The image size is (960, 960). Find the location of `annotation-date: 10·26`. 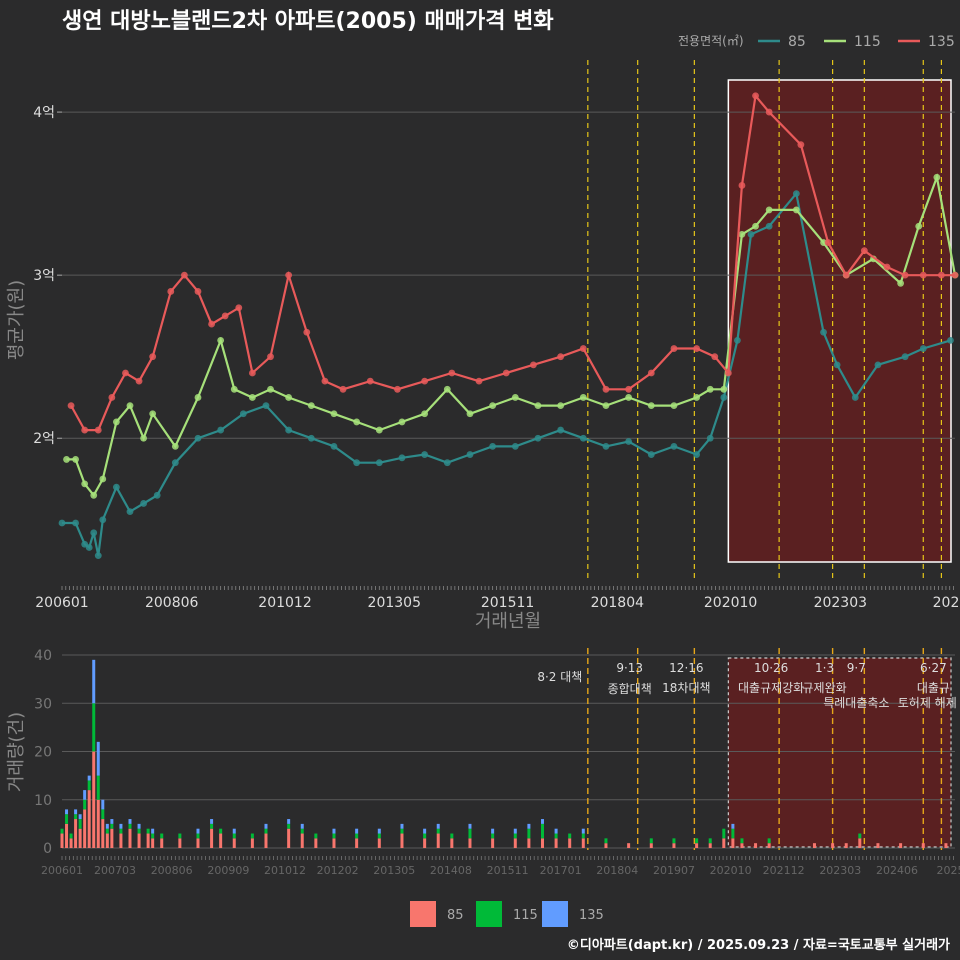

annotation-date: 10·26 is located at coordinates (771, 668).